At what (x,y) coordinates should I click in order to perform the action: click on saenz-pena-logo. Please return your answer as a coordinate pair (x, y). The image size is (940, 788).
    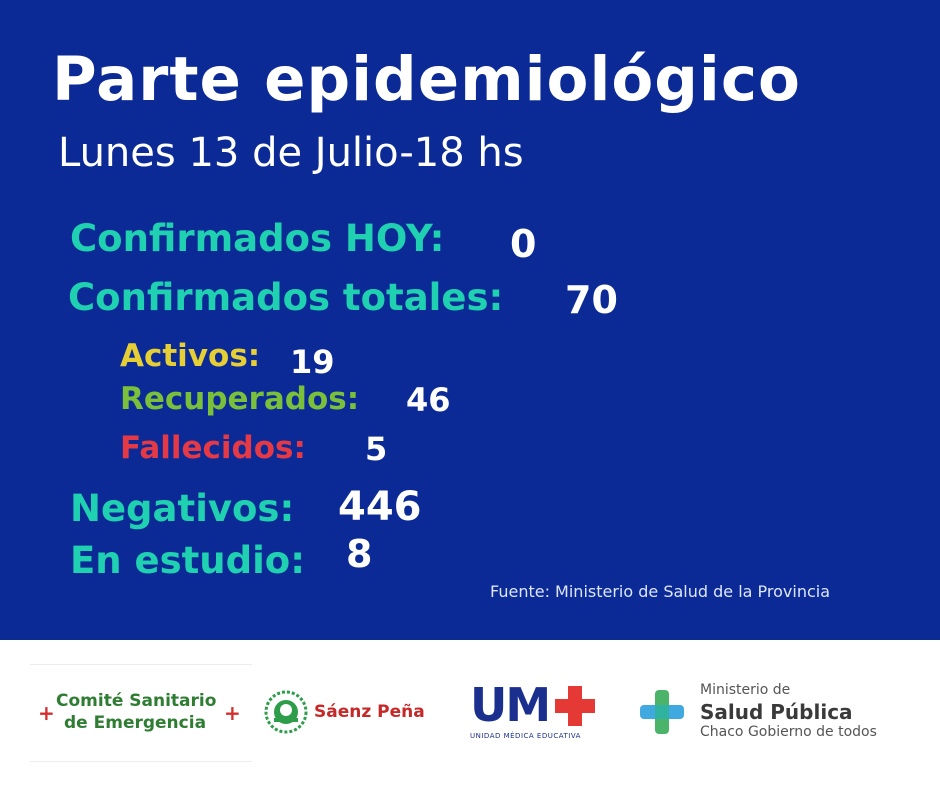
    Looking at the image, I should click on (286, 712).